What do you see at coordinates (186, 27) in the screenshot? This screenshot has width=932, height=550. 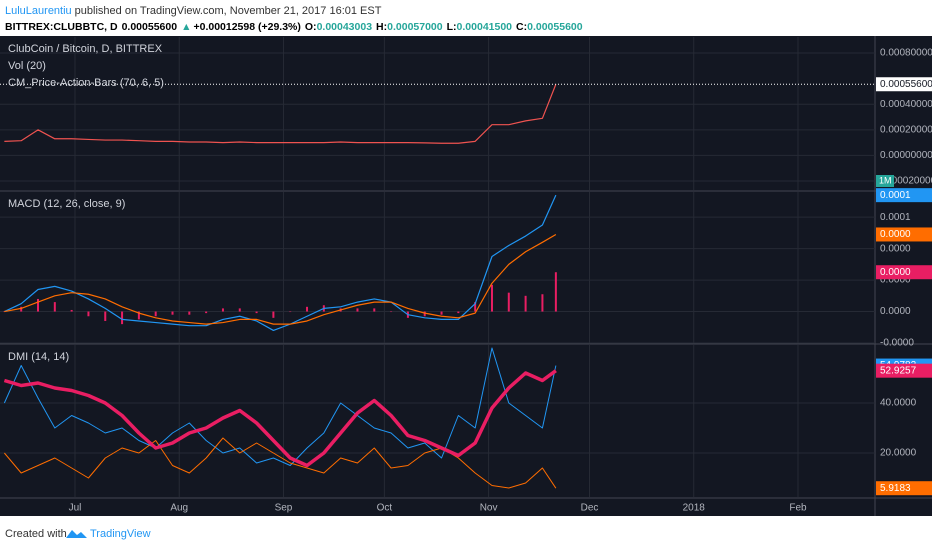 I see `arrow: ▲` at bounding box center [186, 27].